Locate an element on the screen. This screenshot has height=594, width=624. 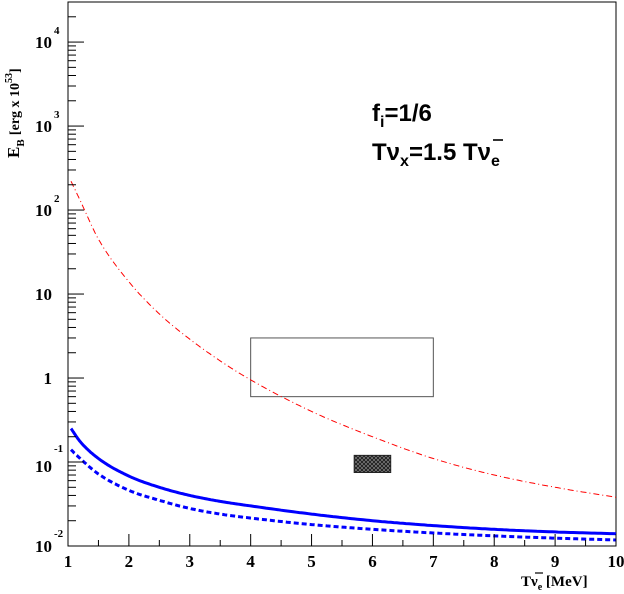
regions-layer is located at coordinates (342, 405).